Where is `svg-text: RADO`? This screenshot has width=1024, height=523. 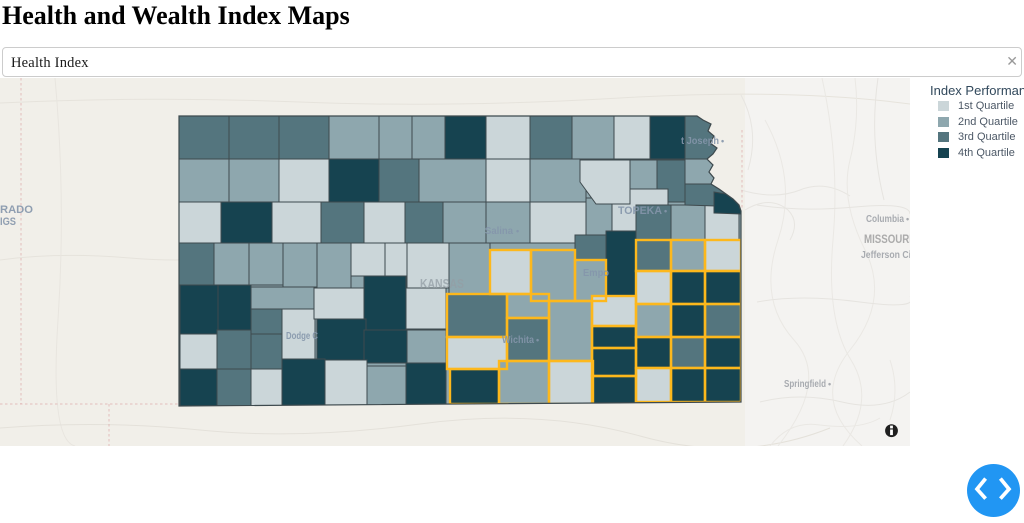 svg-text: RADO is located at coordinates (16, 210).